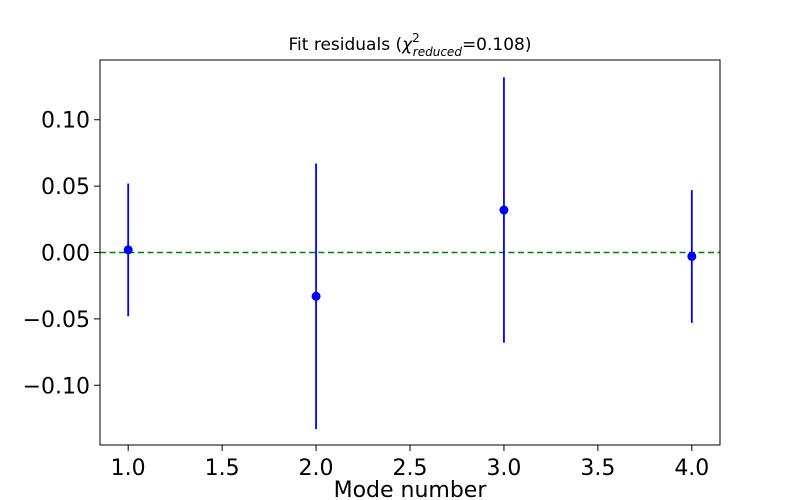  Describe the element at coordinates (407, 45) in the screenshot. I see `chart-title-symbol: χ` at that location.